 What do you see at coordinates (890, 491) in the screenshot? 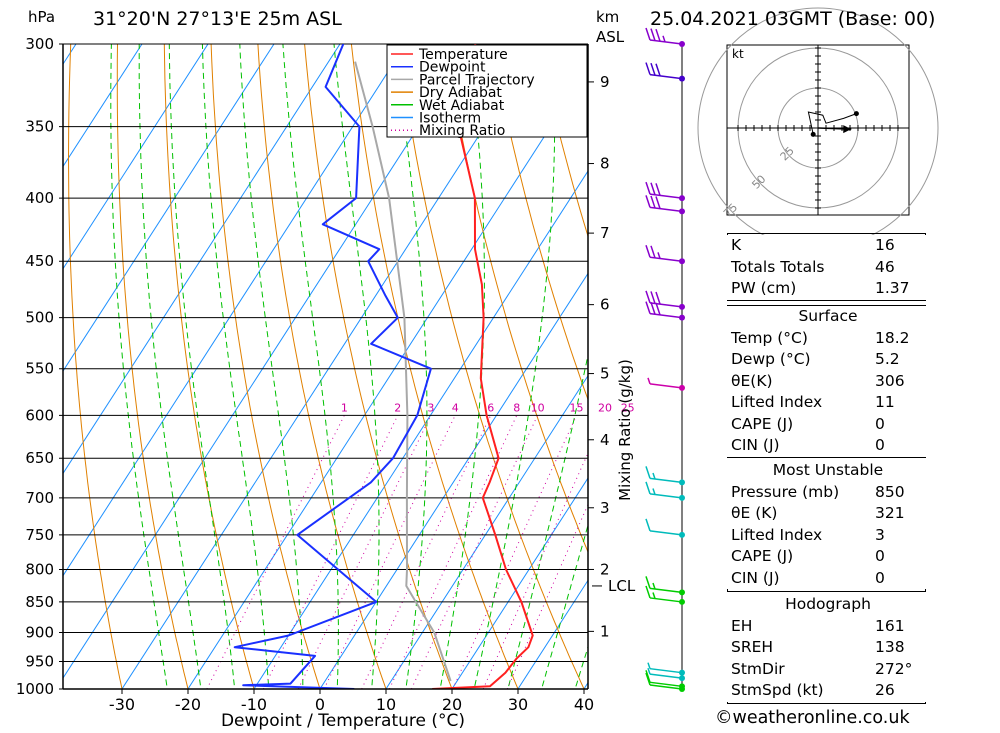
I see `mu-value: 850` at bounding box center [890, 491].